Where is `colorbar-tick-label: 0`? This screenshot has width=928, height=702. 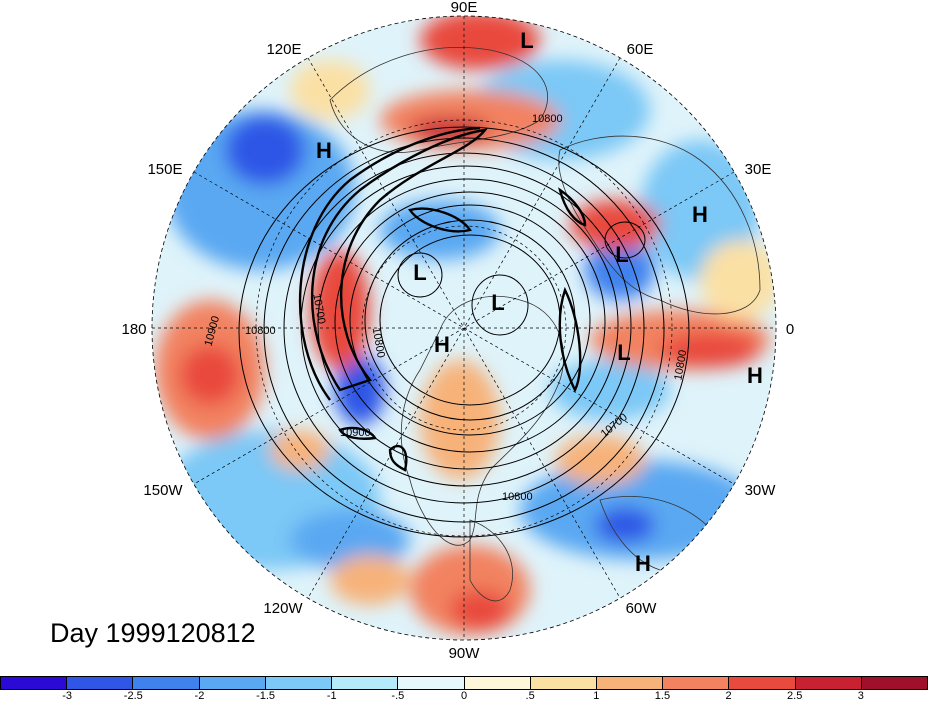 colorbar-tick-label: 0 is located at coordinates (464, 696).